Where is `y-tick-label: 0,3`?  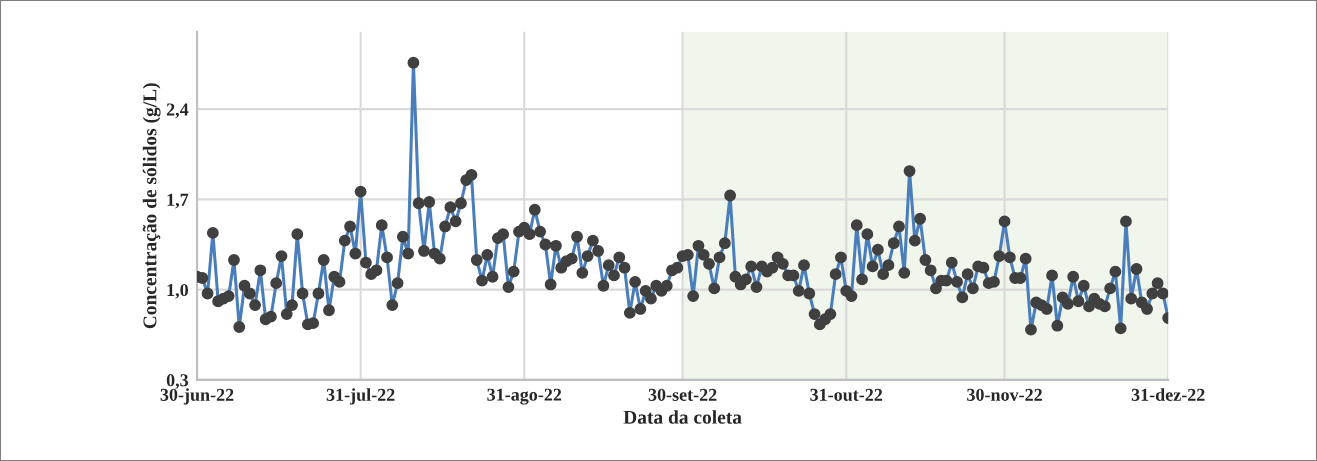 y-tick-label: 0,3 is located at coordinates (177, 381).